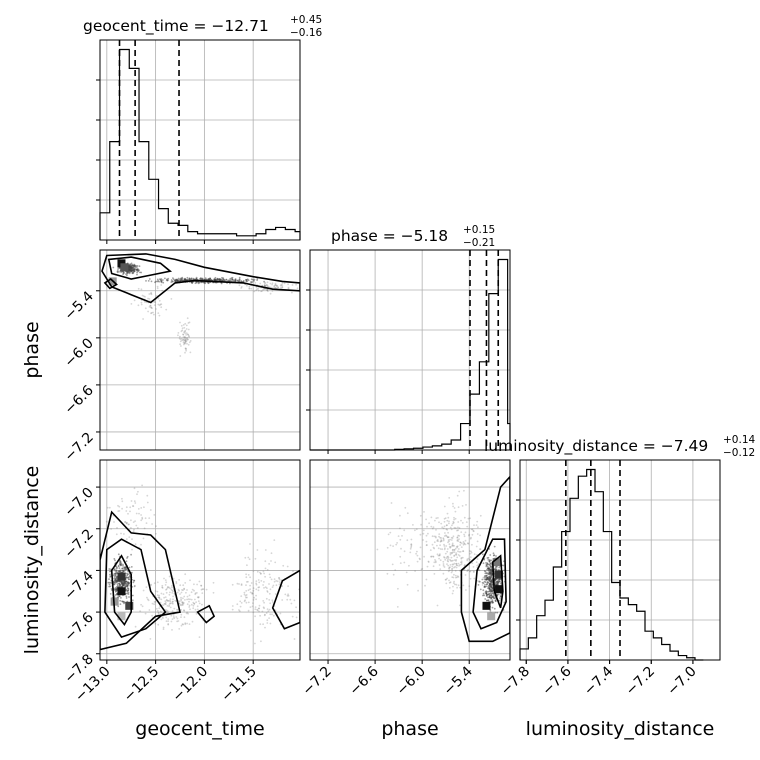  What do you see at coordinates (410, 560) in the screenshot?
I see `panel-frame-phaseluminosity_distance` at bounding box center [410, 560].